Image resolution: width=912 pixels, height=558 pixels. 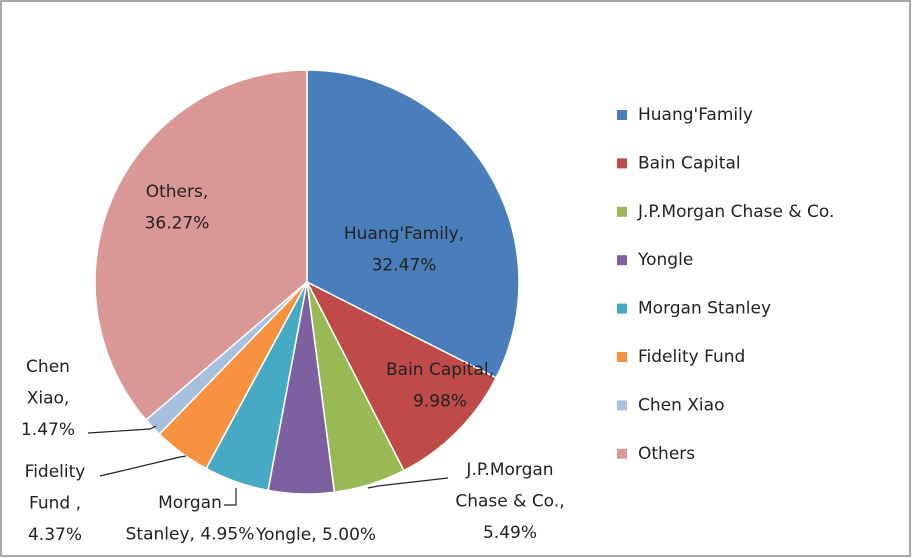 I want to click on data-label: Chase & Co.,, so click(x=509, y=502).